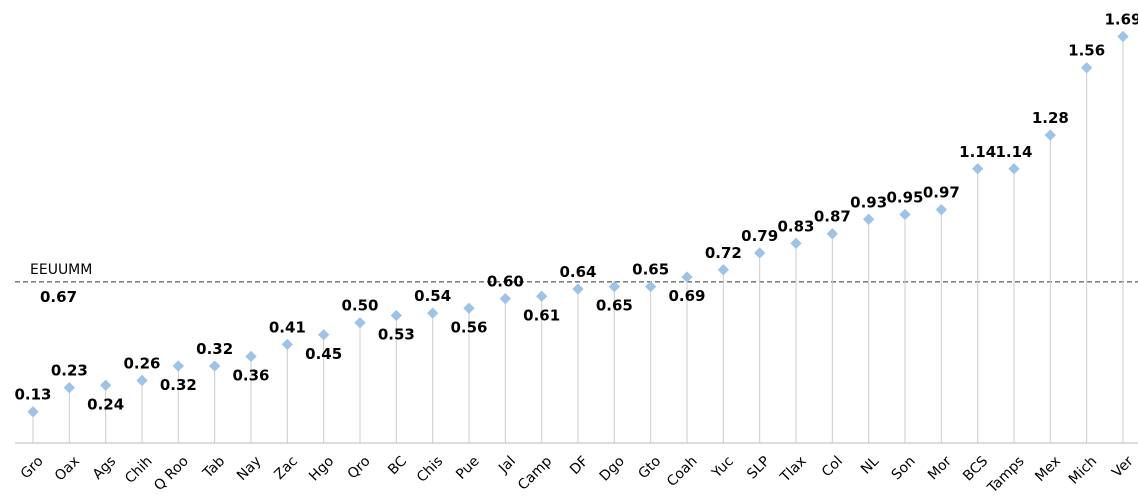 Image resolution: width=1138 pixels, height=503 pixels. I want to click on x-tick-label: Ags, so click(105, 468).